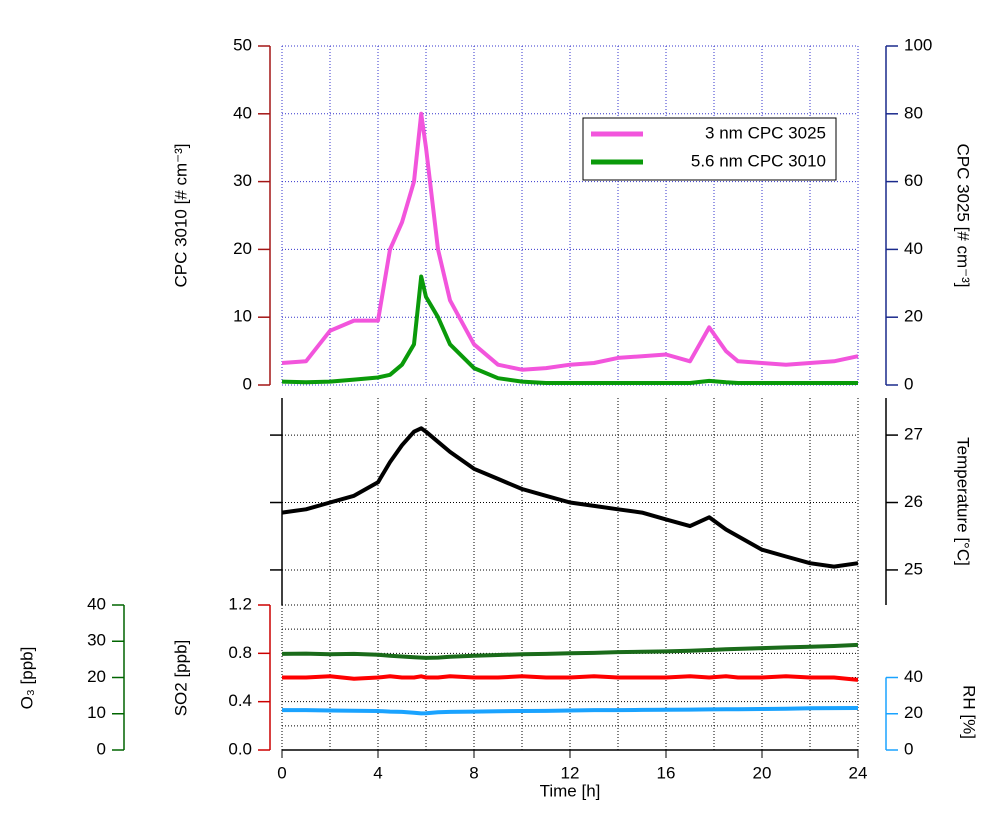 The image size is (995, 828). What do you see at coordinates (26, 678) in the screenshot?
I see `axis-label: O₃ [ppb]` at bounding box center [26, 678].